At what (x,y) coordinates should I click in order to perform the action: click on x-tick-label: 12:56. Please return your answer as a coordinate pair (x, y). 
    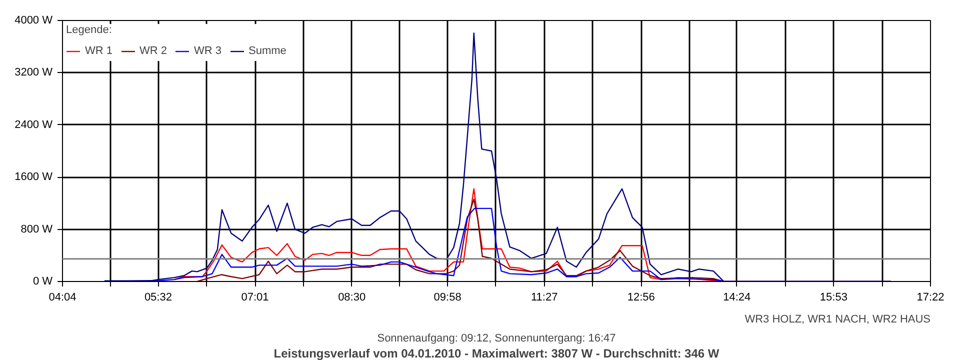
    Looking at the image, I should click on (641, 298).